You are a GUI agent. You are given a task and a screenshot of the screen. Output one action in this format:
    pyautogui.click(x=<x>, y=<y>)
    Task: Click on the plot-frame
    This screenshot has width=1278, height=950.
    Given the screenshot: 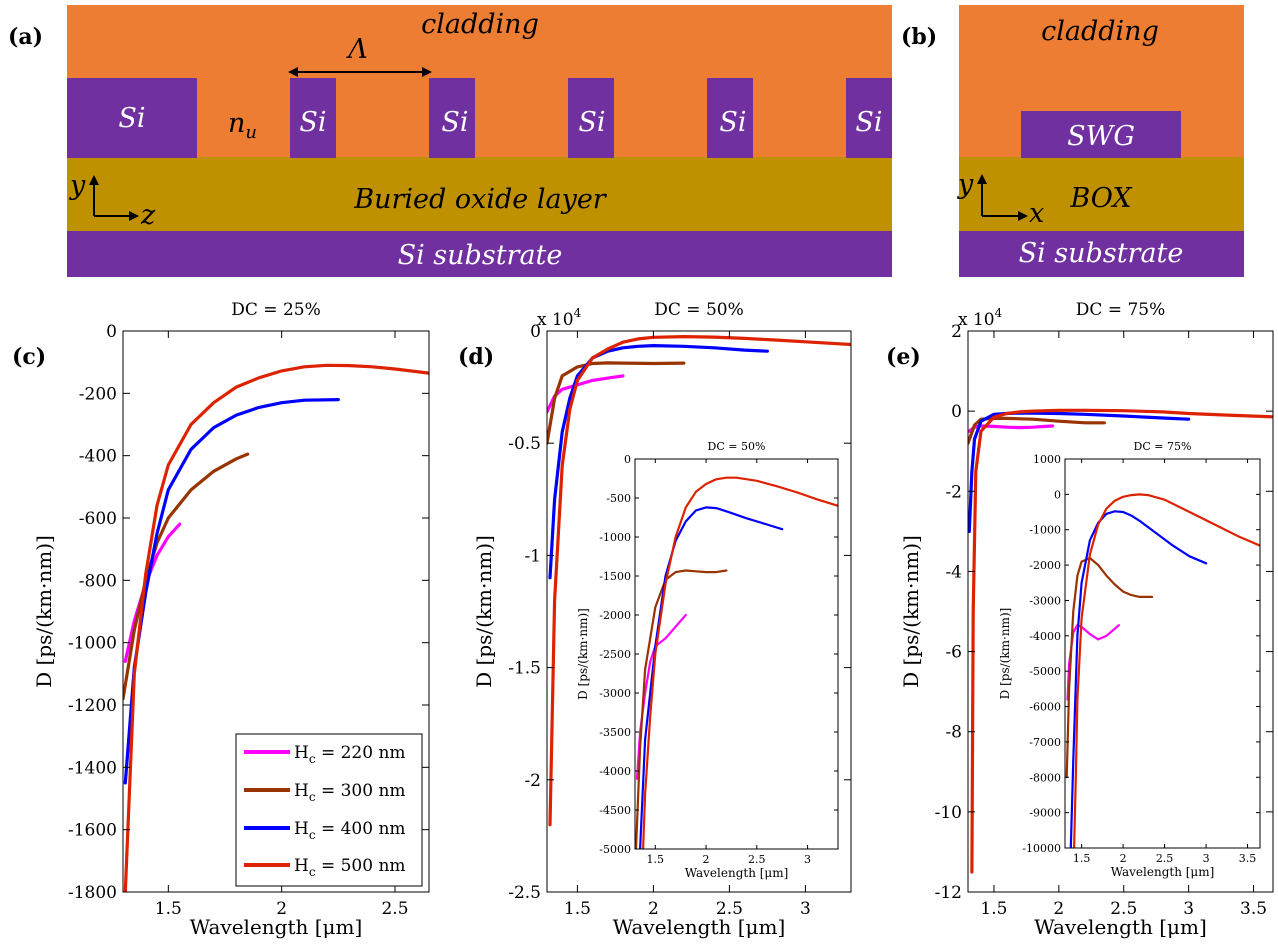 What is the action you would take?
    pyautogui.click(x=699, y=611)
    